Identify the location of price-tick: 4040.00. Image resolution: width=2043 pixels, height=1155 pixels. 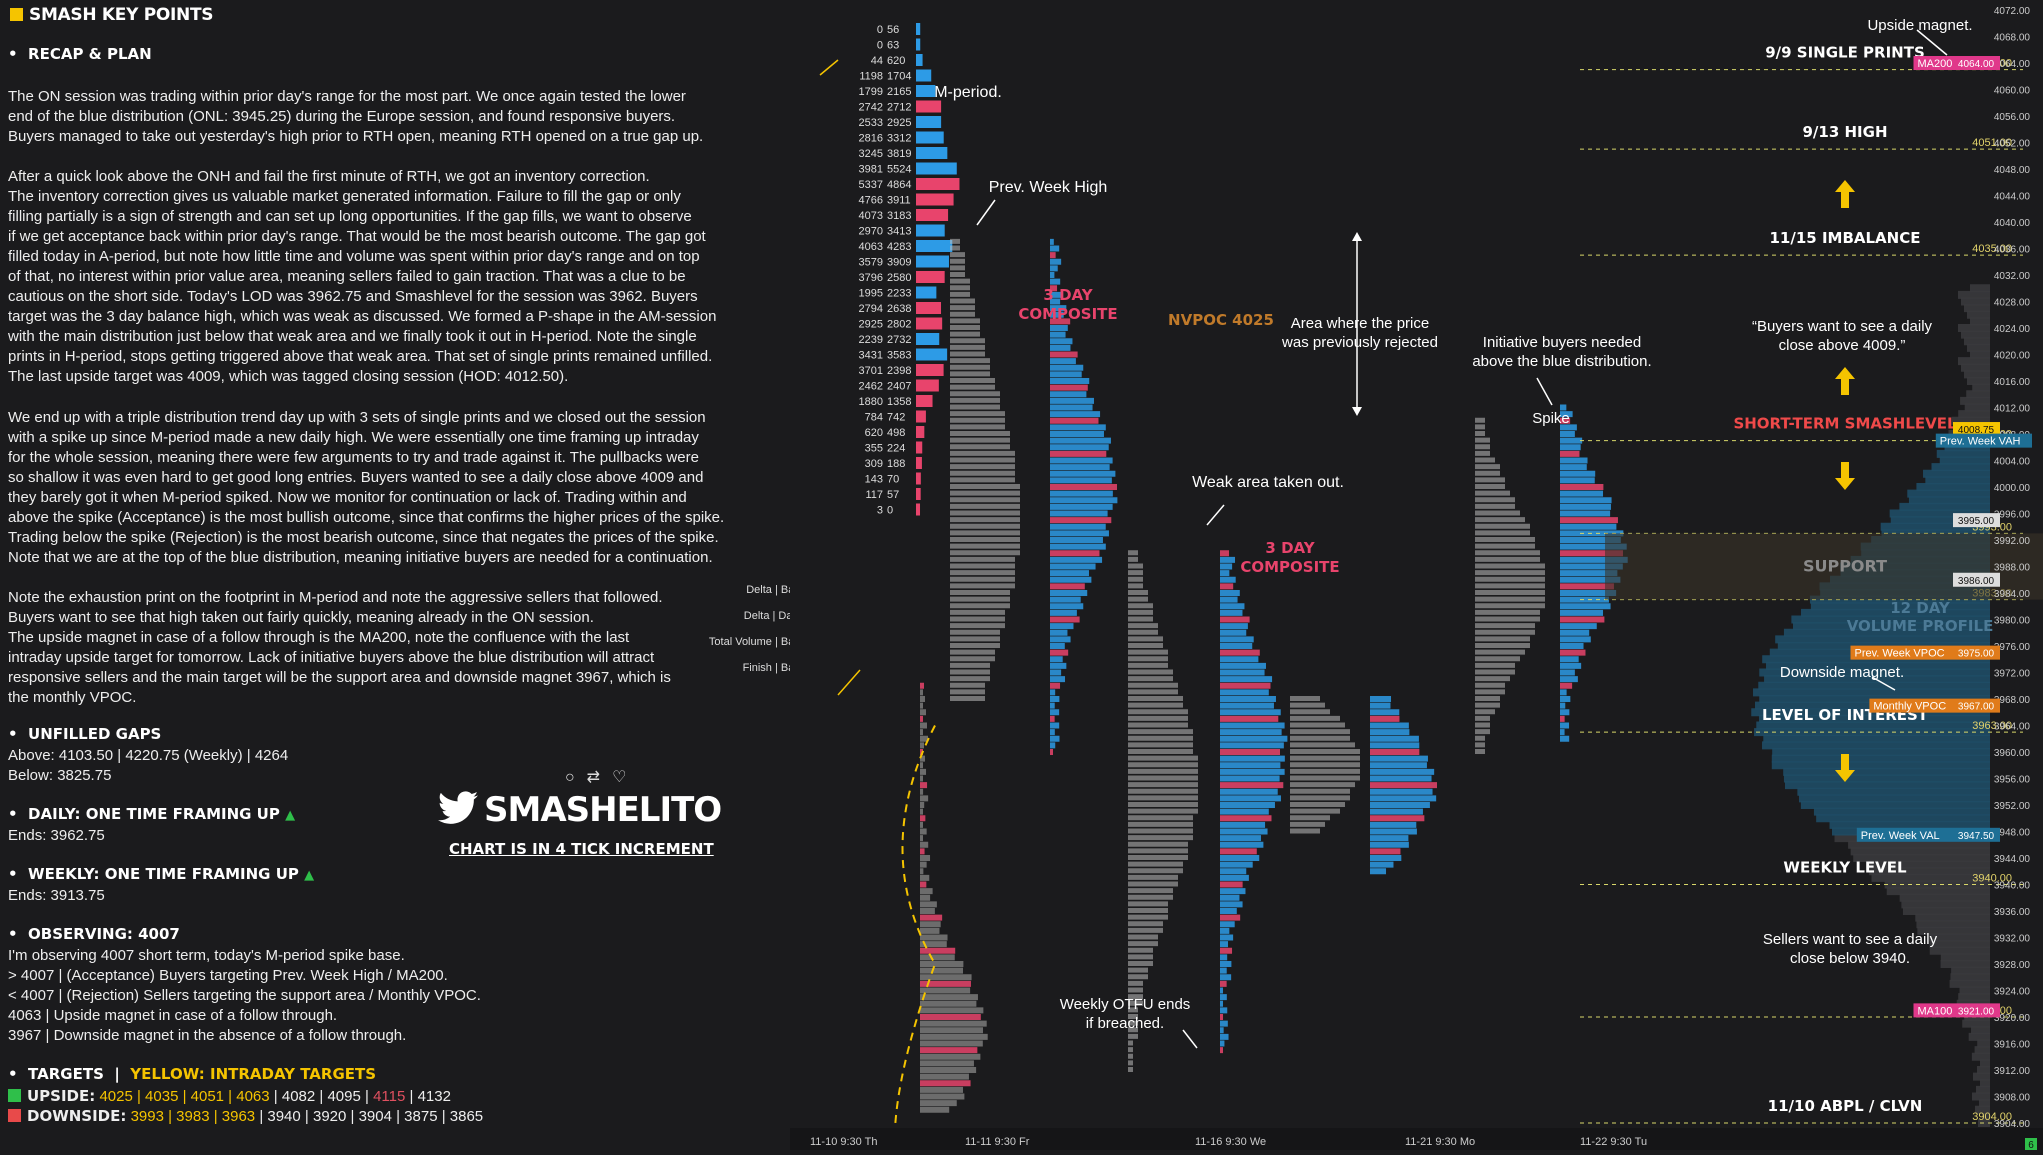
(2012, 223).